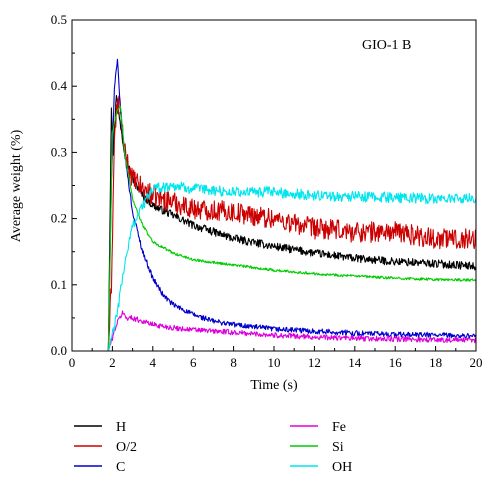  Describe the element at coordinates (193, 362) in the screenshot. I see `x-tick-label: 6` at that location.